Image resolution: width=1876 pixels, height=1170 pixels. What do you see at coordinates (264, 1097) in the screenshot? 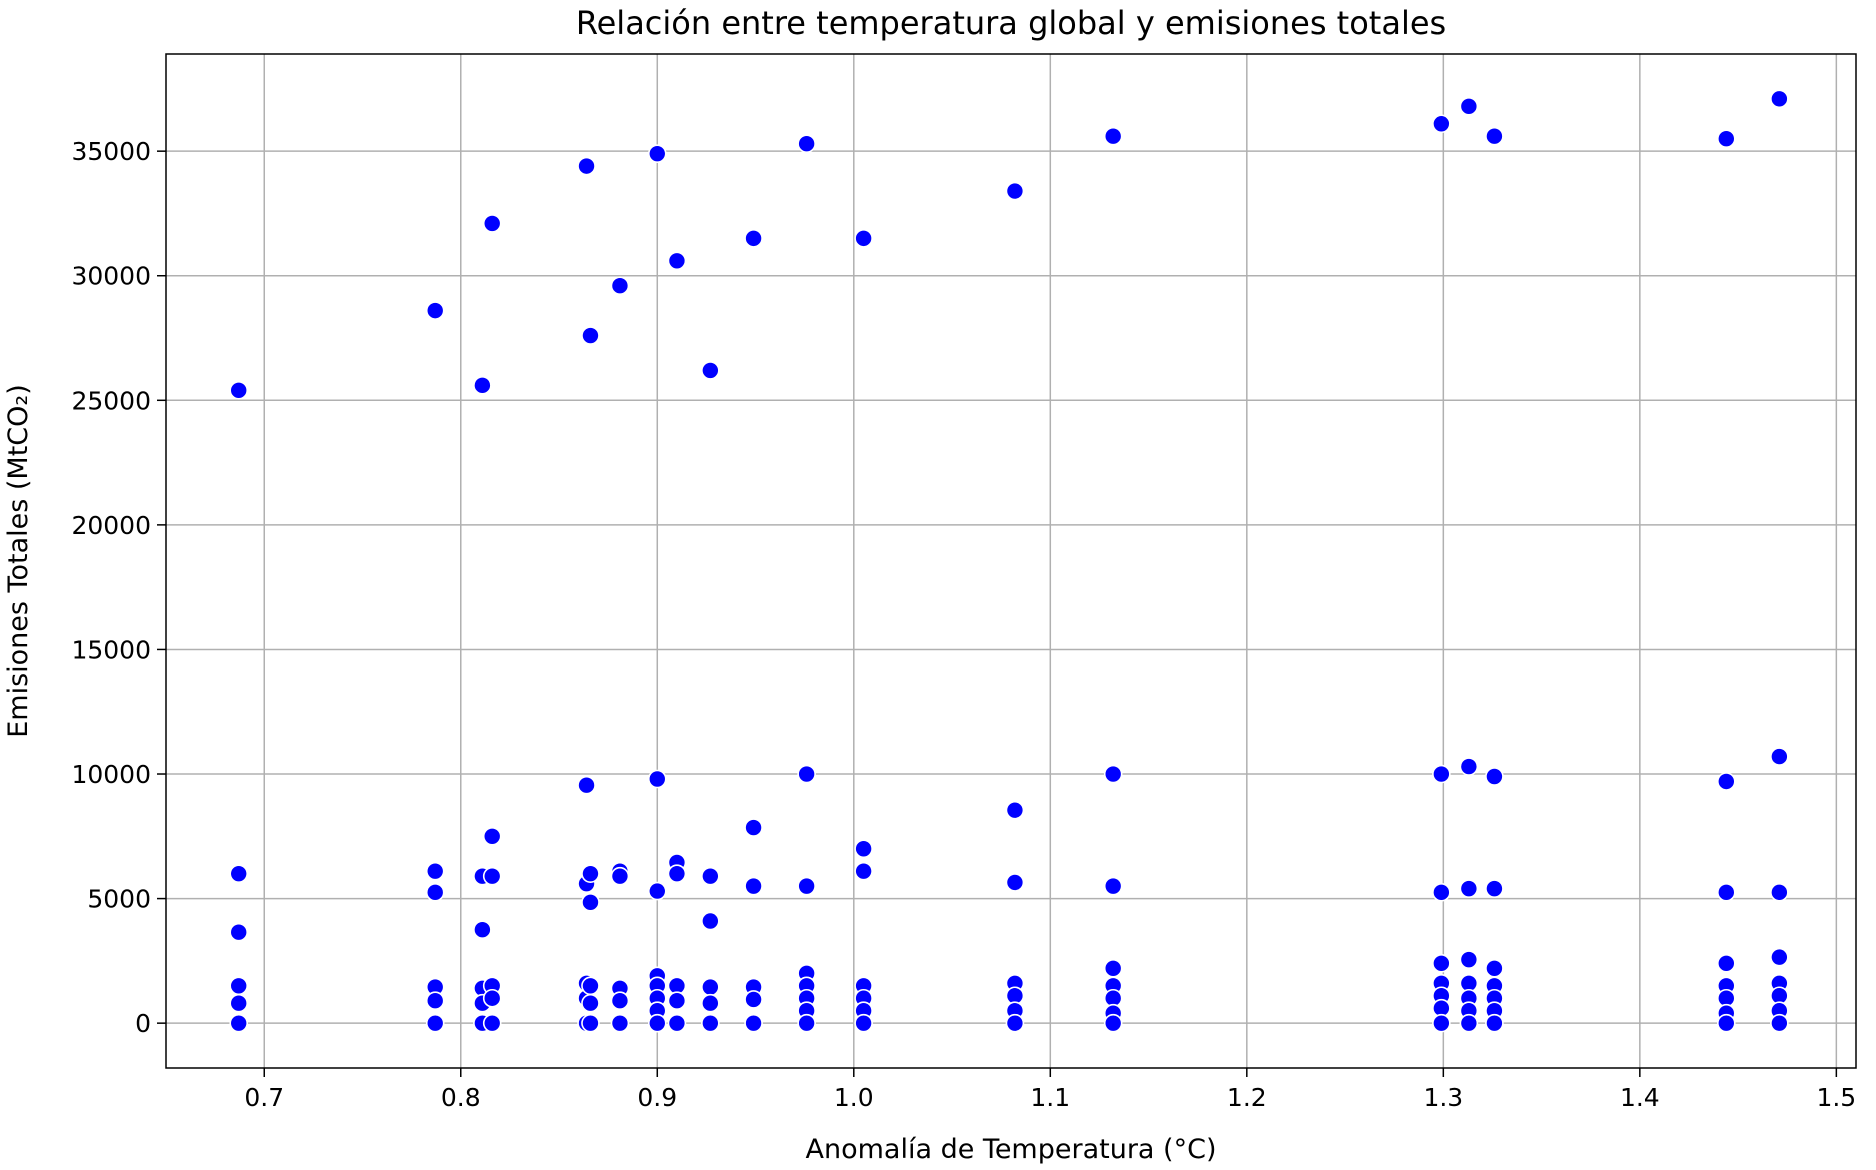
I see `x-tick-label: 0.7` at bounding box center [264, 1097].